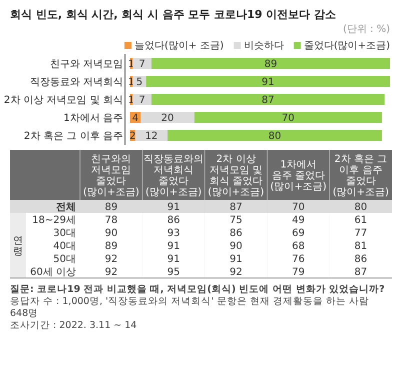 This screenshot has height=371, width=400. What do you see at coordinates (197, 289) in the screenshot?
I see `text: 질문: 코로나19 전과 비교했을 때, 저녁모임(회식) 빈도에 어떤 변화가 있었습니까?` at bounding box center [197, 289].